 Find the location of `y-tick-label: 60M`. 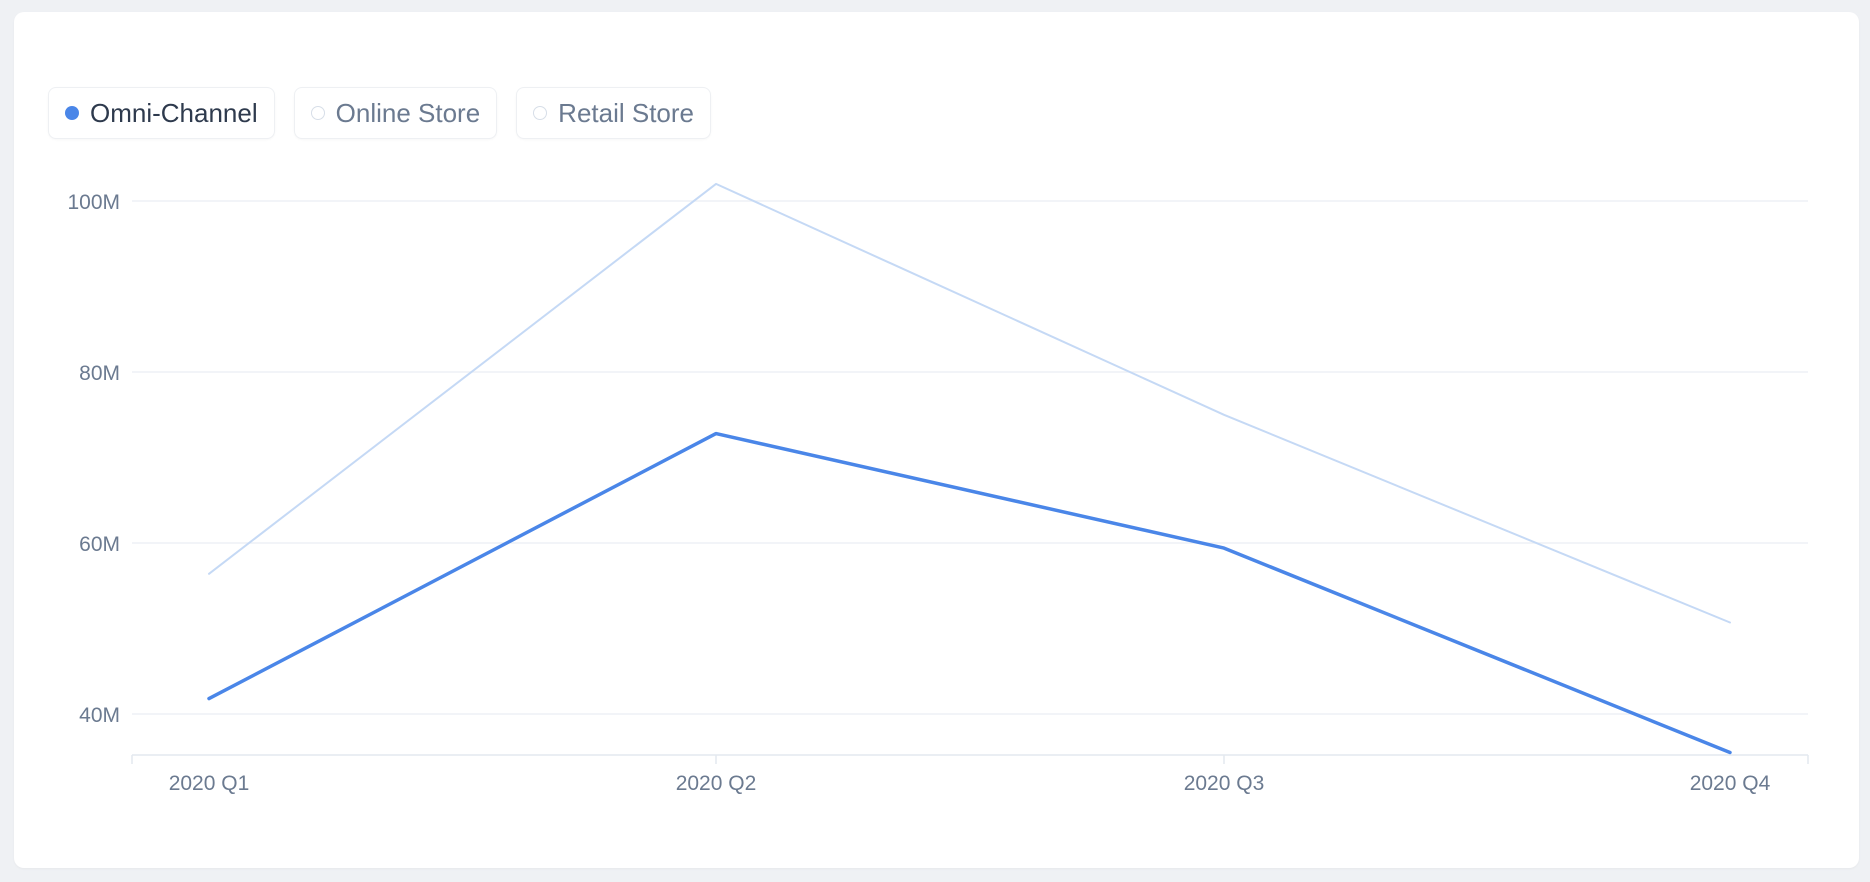

y-tick-label: 60M is located at coordinates (99, 544).